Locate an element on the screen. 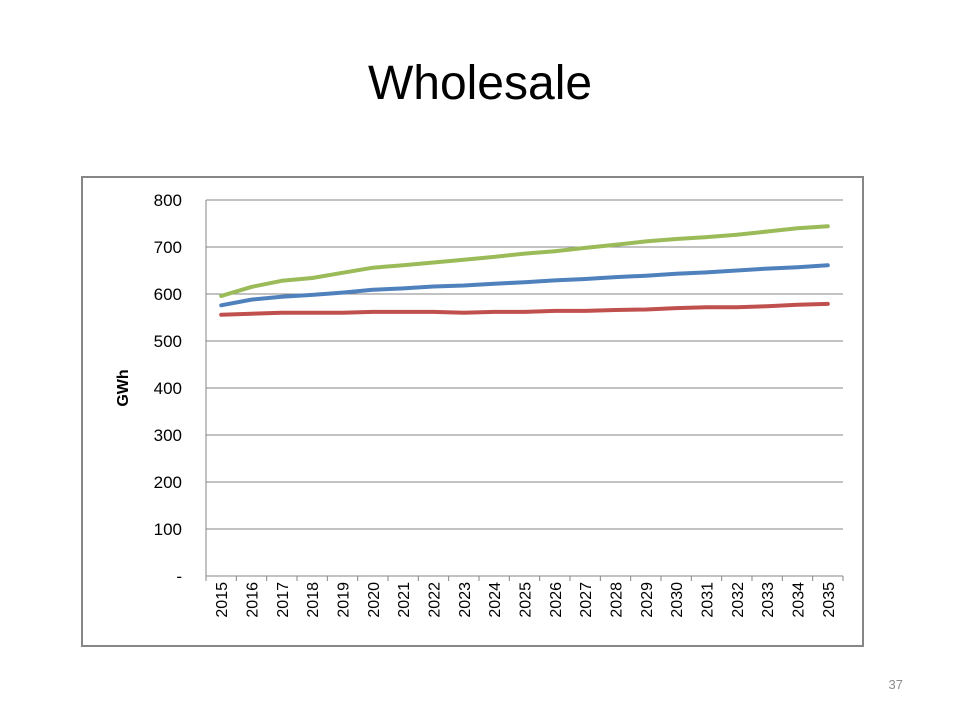  x-tick-label: 2019 is located at coordinates (344, 600).